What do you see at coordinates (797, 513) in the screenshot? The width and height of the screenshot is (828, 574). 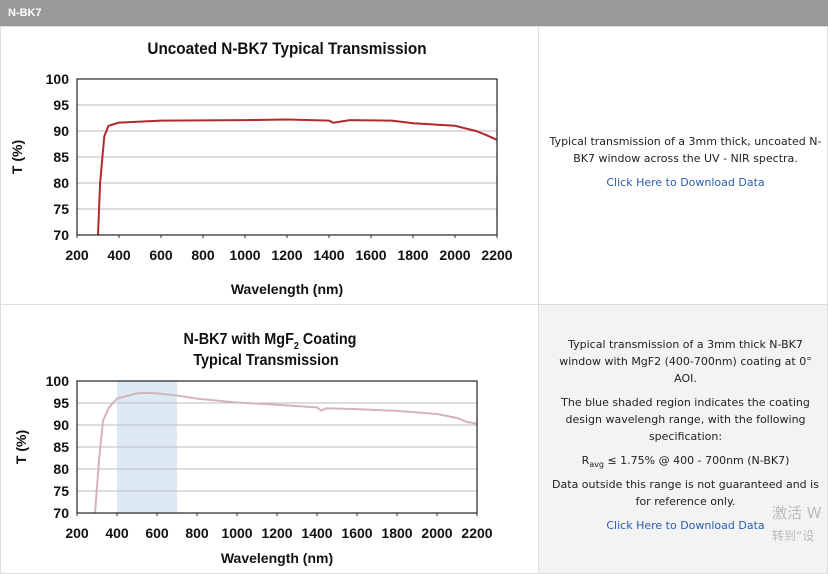 I see `watermark: 激活 W` at bounding box center [797, 513].